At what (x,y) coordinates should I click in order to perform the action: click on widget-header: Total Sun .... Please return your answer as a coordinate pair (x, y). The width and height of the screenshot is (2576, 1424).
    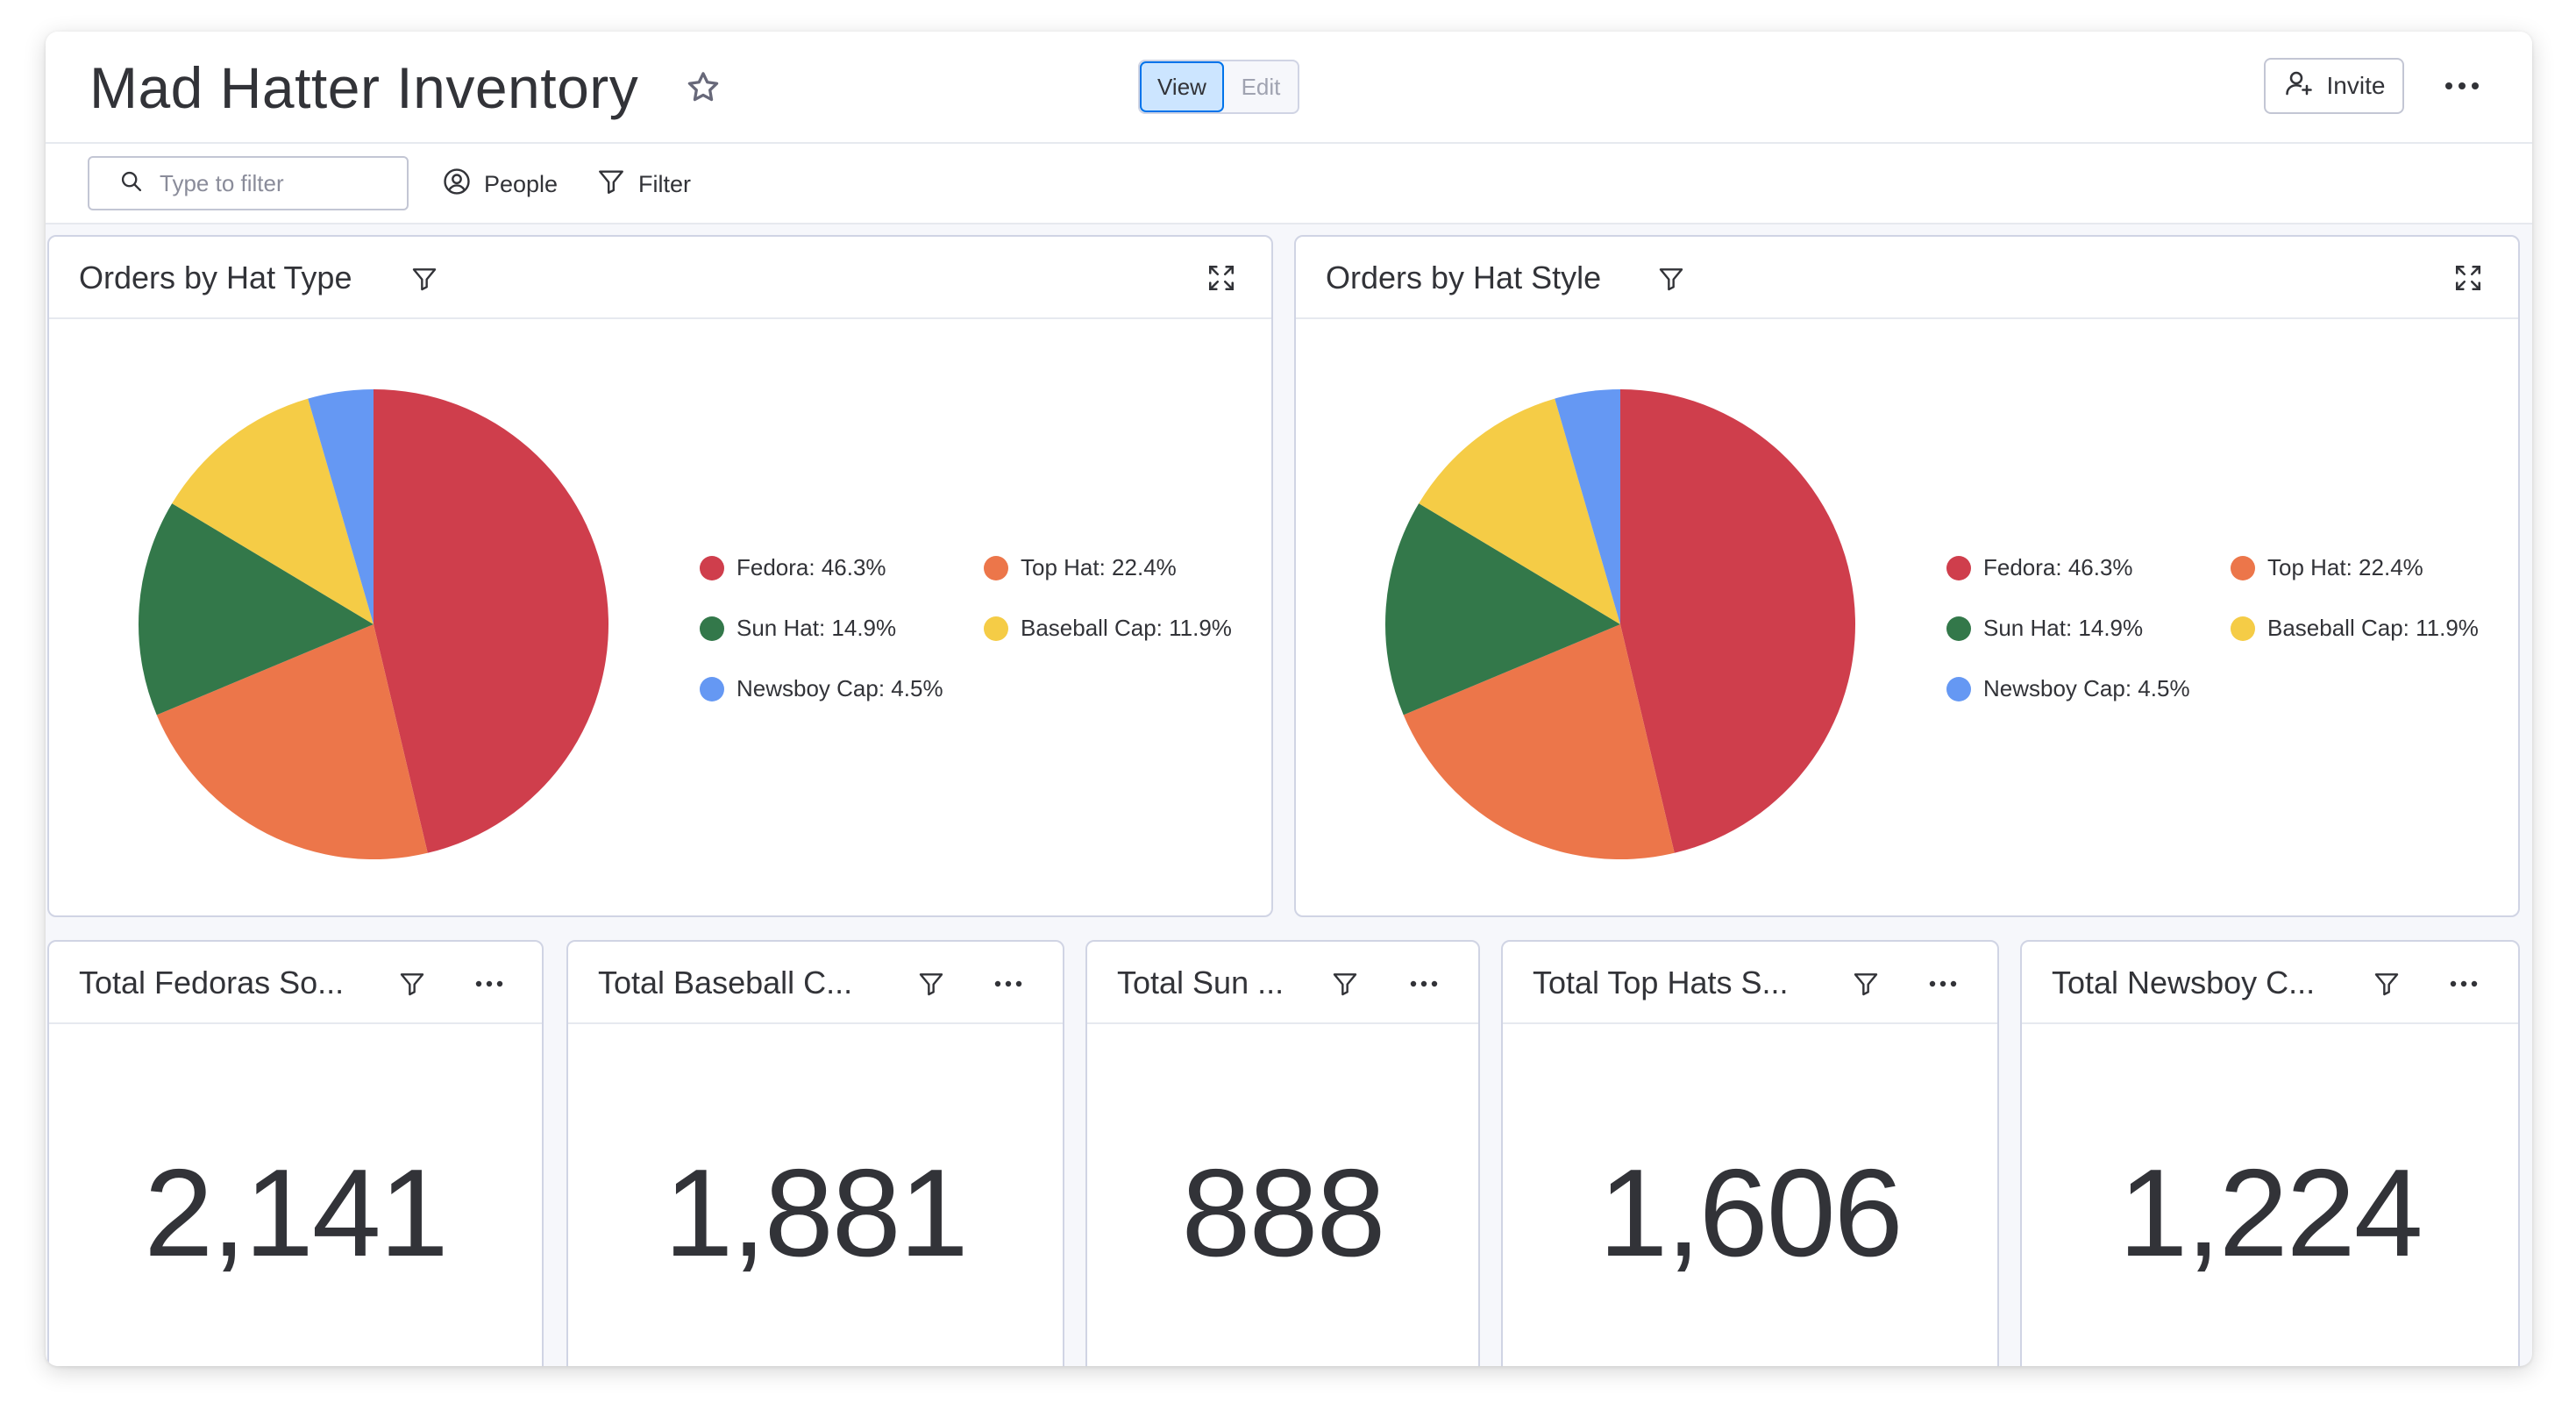
    Looking at the image, I should click on (1282, 983).